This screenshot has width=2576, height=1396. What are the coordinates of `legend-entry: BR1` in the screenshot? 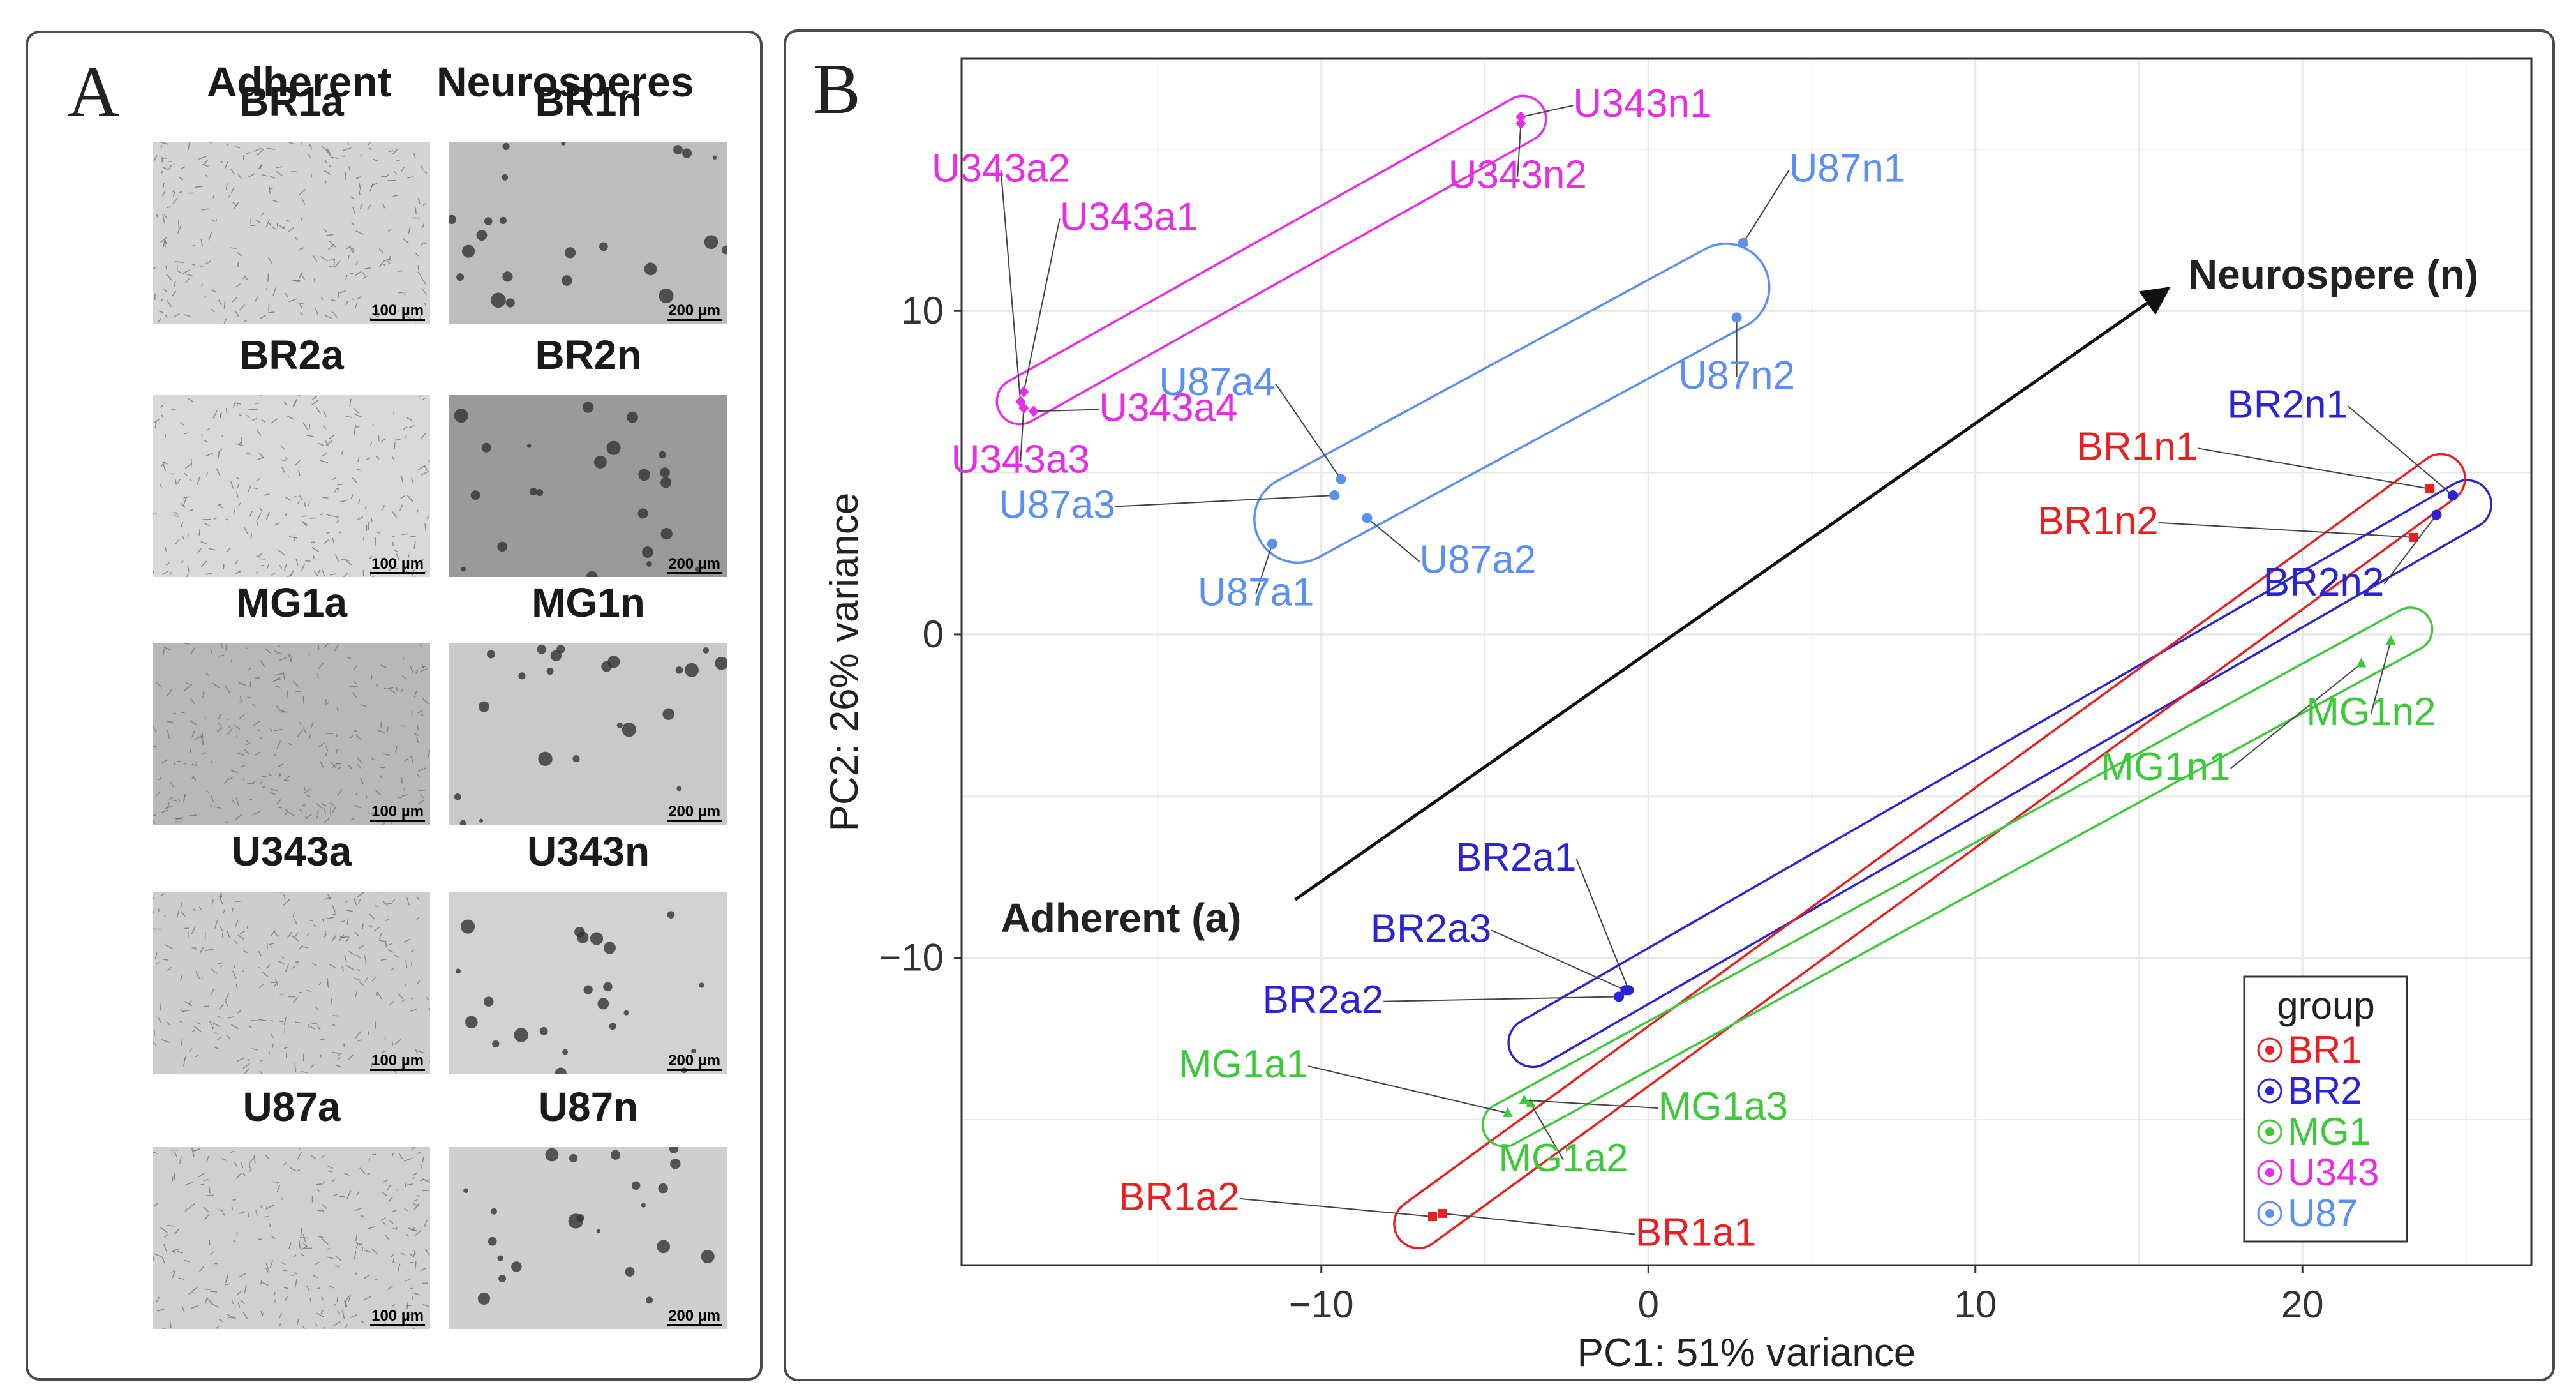 It's located at (2325, 1049).